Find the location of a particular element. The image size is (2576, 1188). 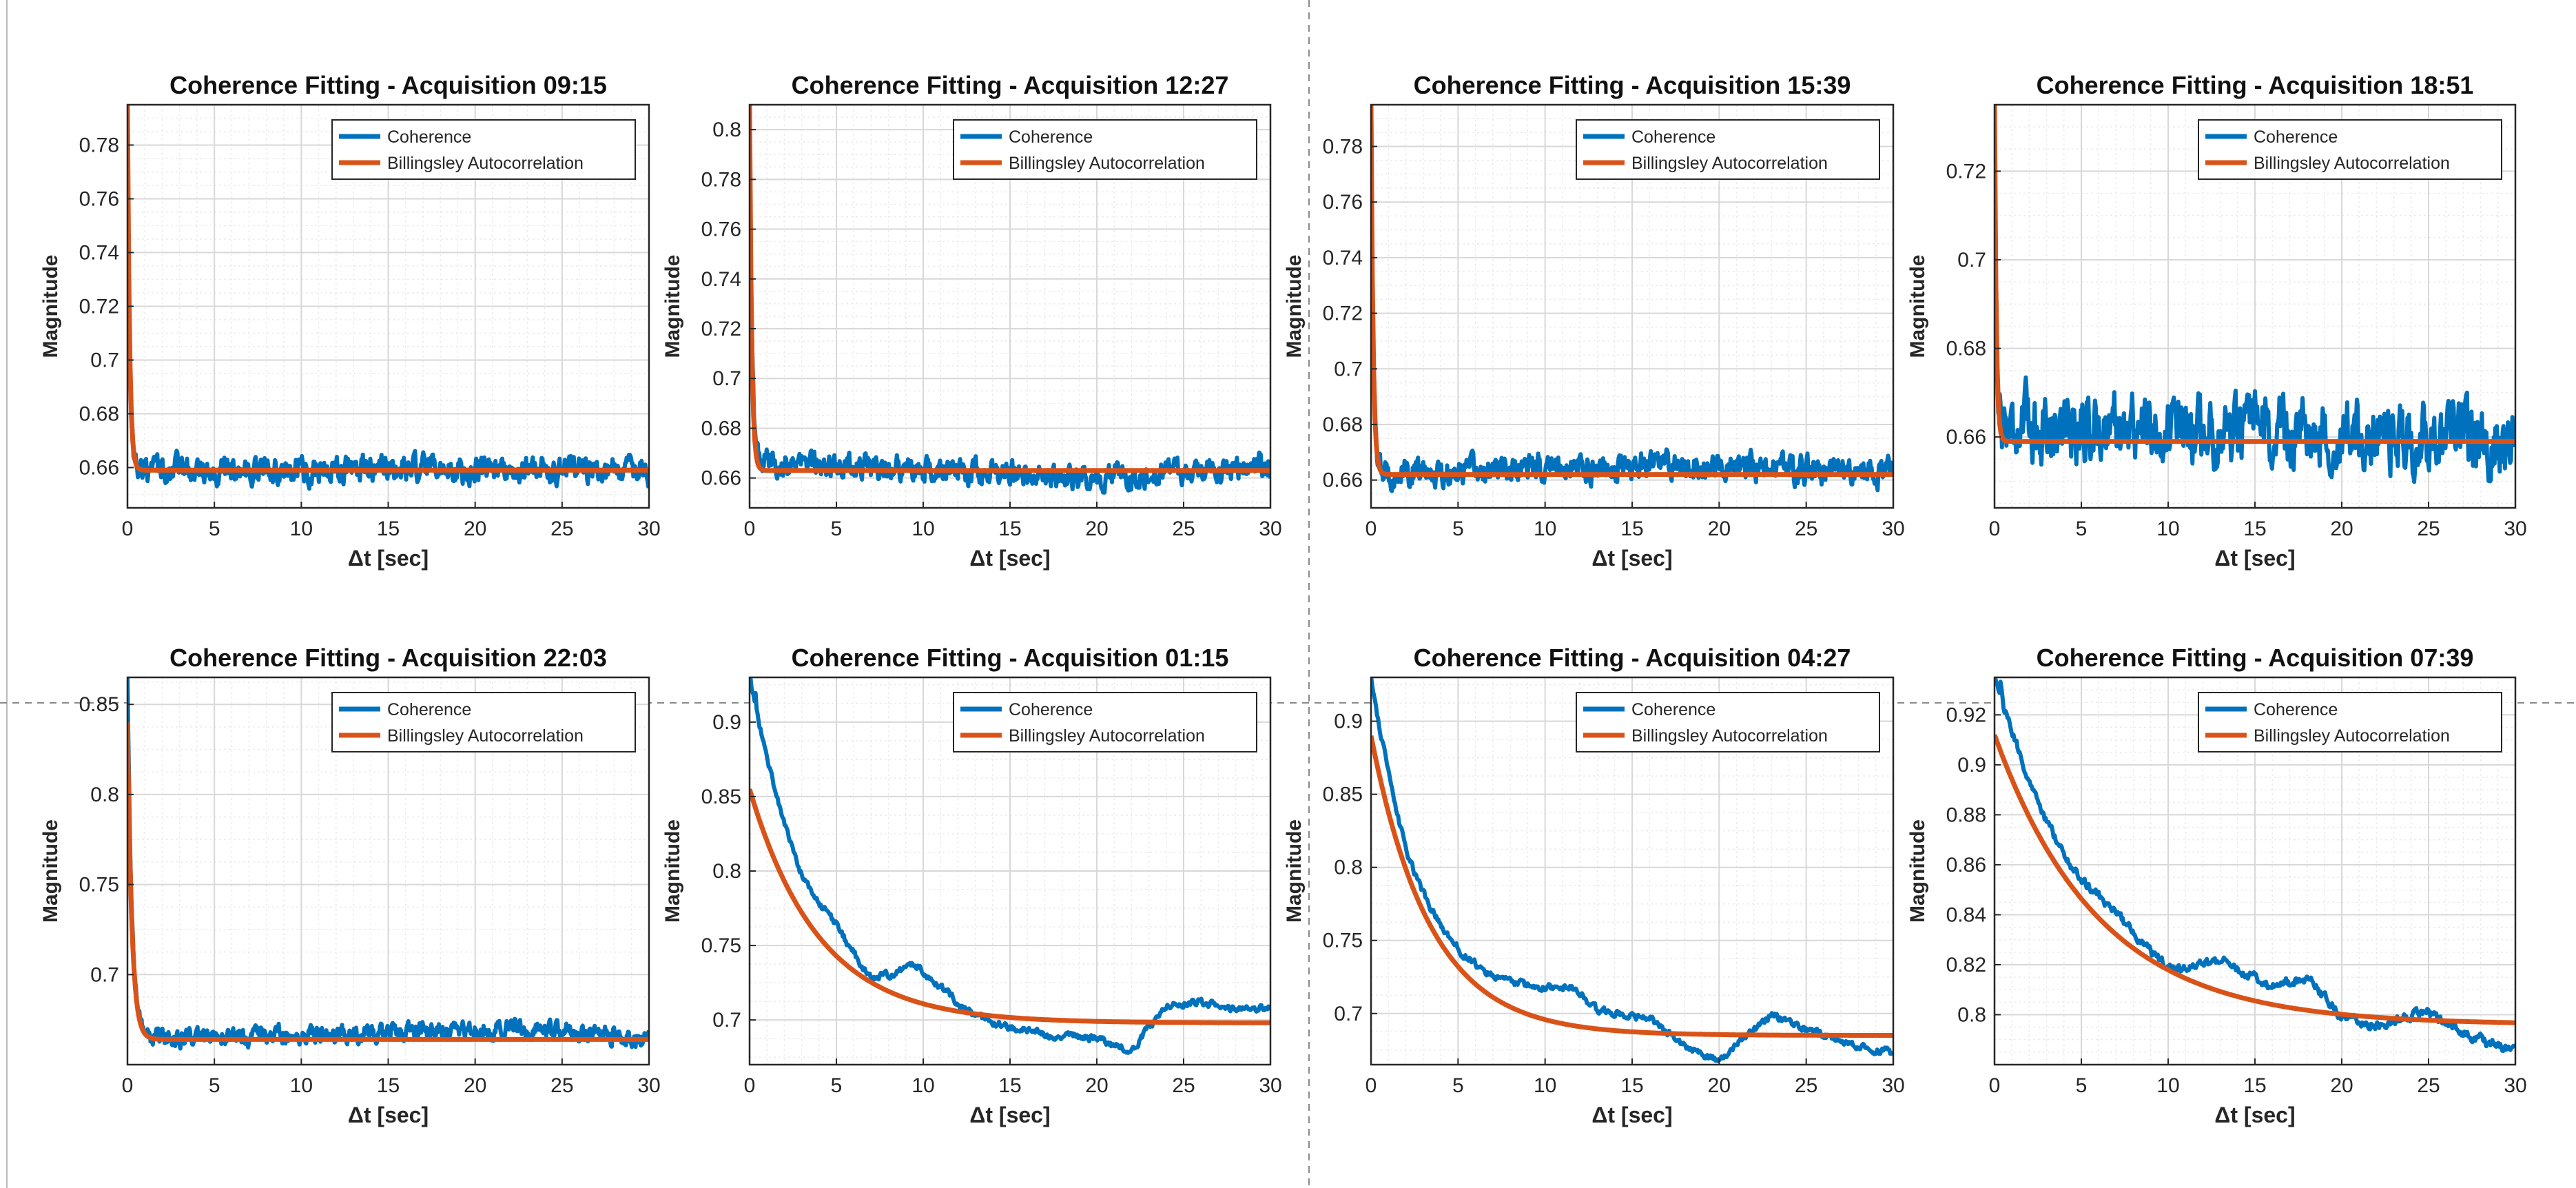

y-tick-label: 0.74 is located at coordinates (721, 279).